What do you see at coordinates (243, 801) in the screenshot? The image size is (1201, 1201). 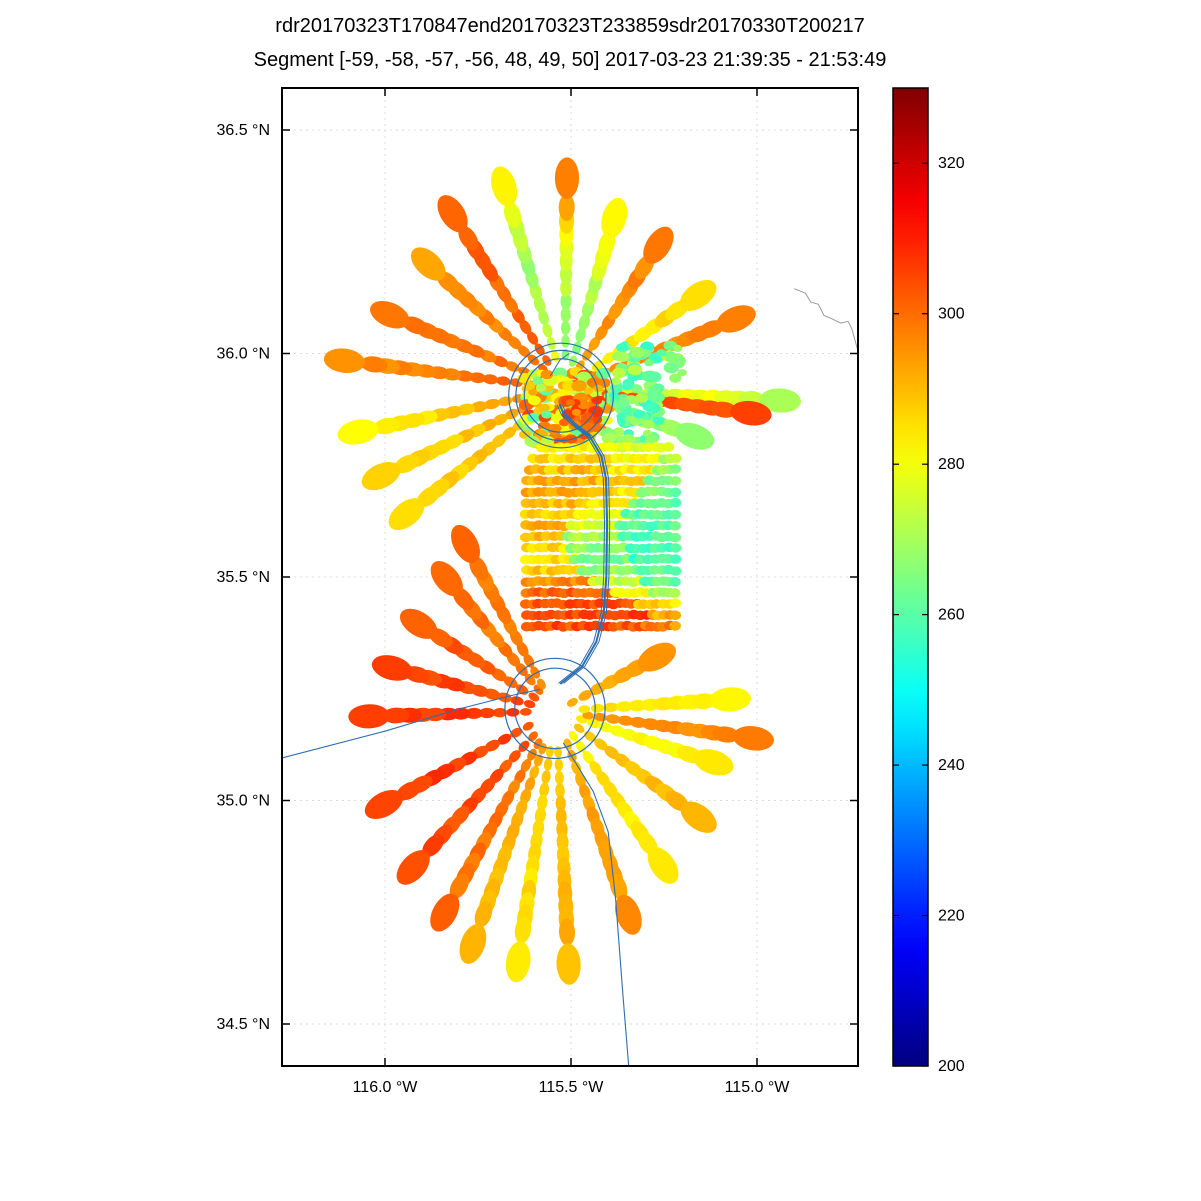 I see `y-tick-label: 35.0 °N` at bounding box center [243, 801].